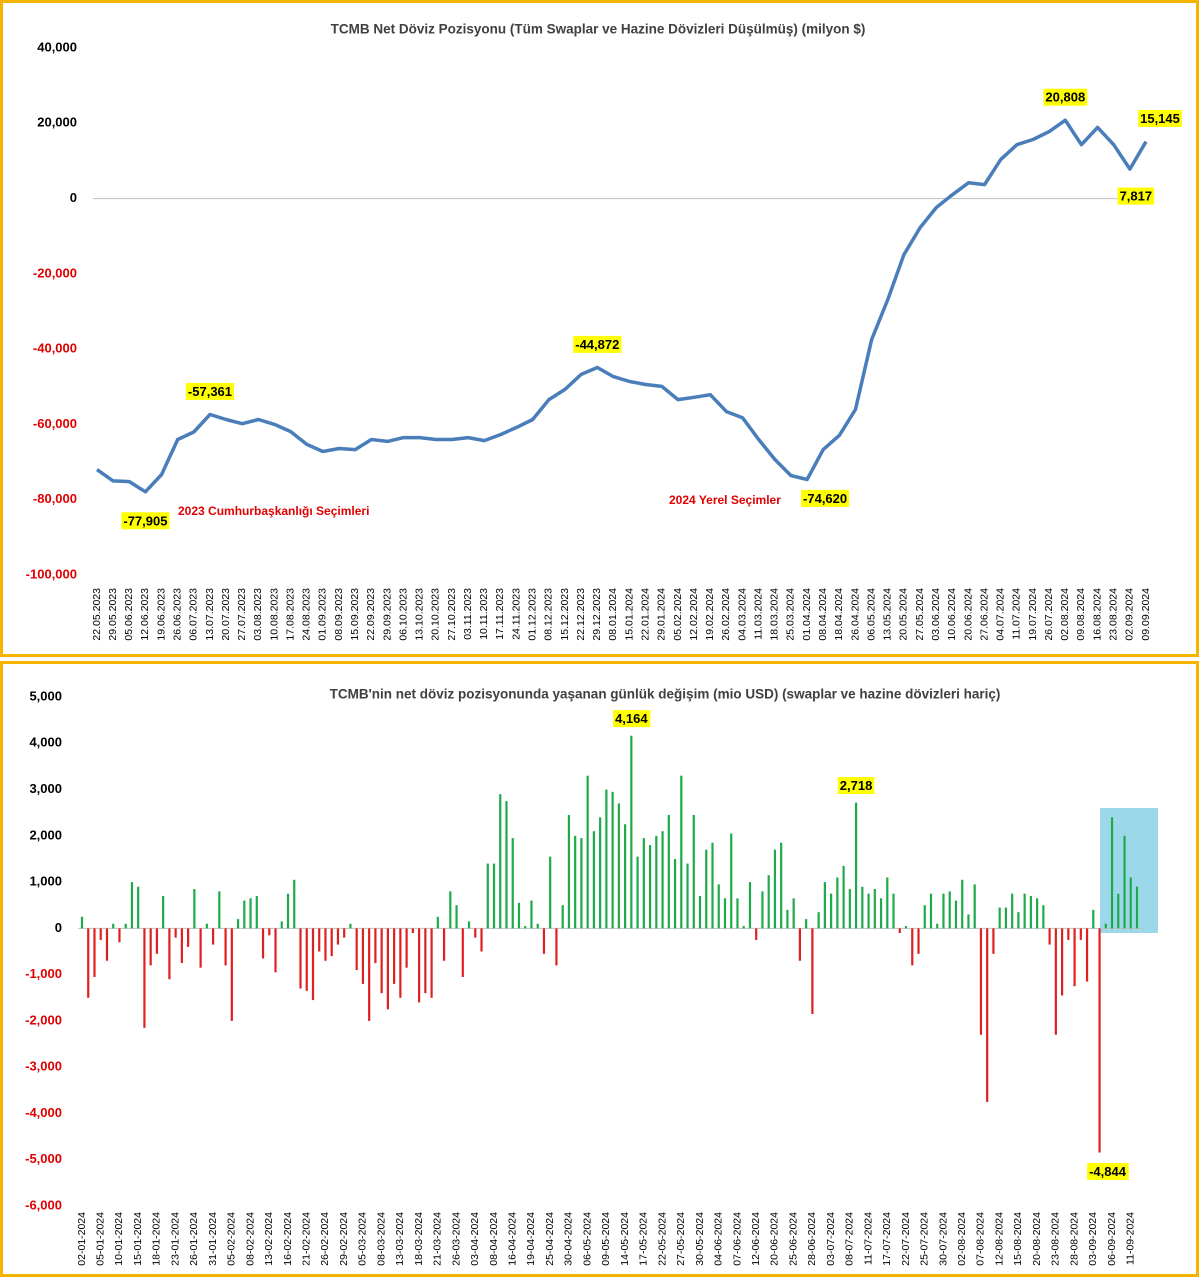 The image size is (1200, 1278). I want to click on x-tick-label: 18-01-2024, so click(157, 1239).